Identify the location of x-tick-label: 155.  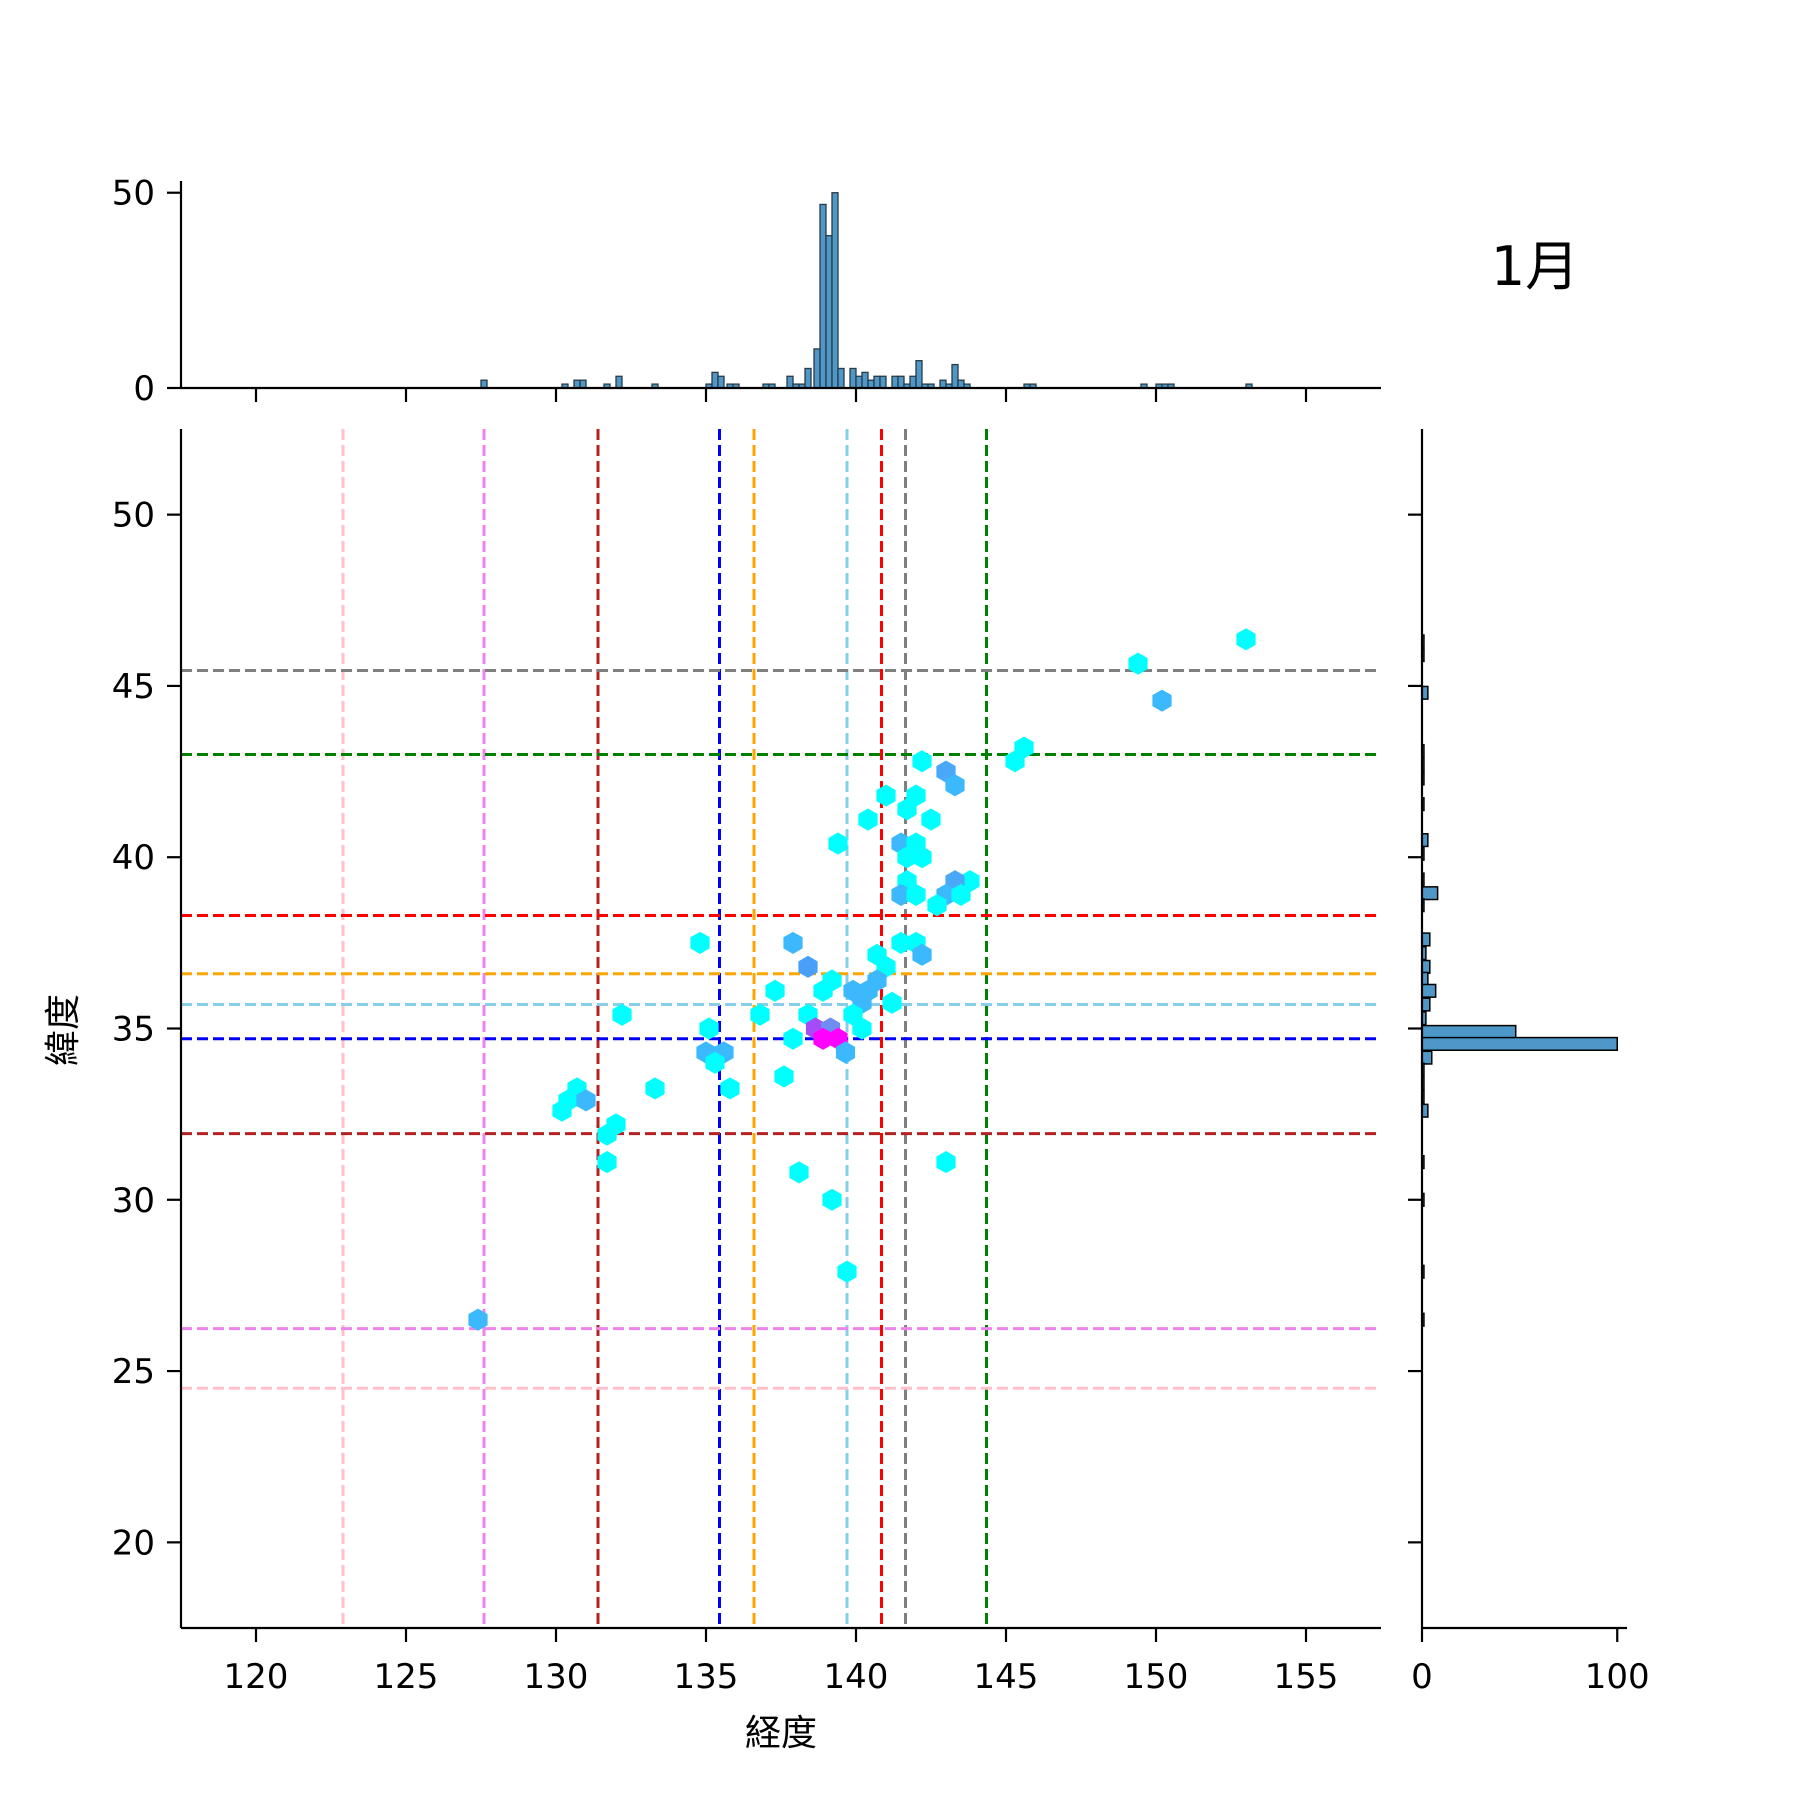
(1306, 1677).